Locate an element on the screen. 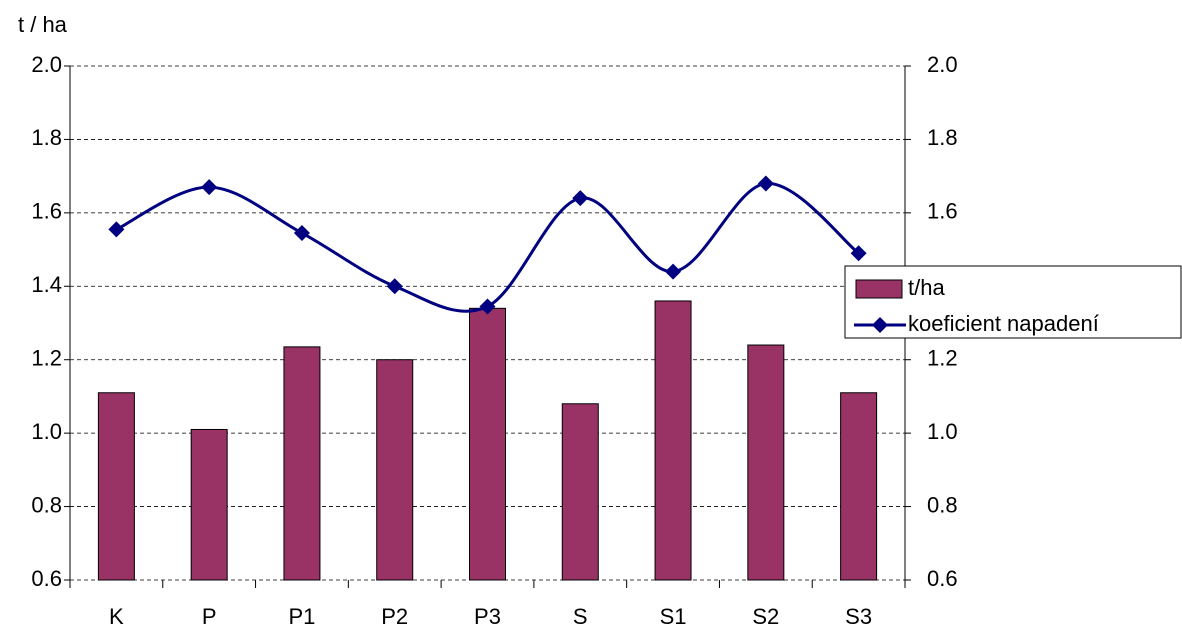  y2-tick-label: 1.2 is located at coordinates (942, 358).